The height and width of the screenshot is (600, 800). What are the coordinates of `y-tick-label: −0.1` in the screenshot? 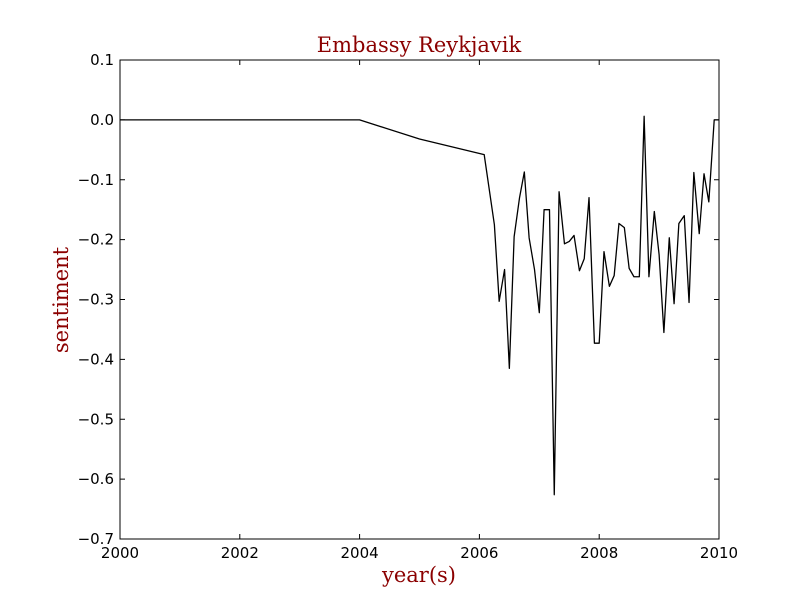 It's located at (96, 180).